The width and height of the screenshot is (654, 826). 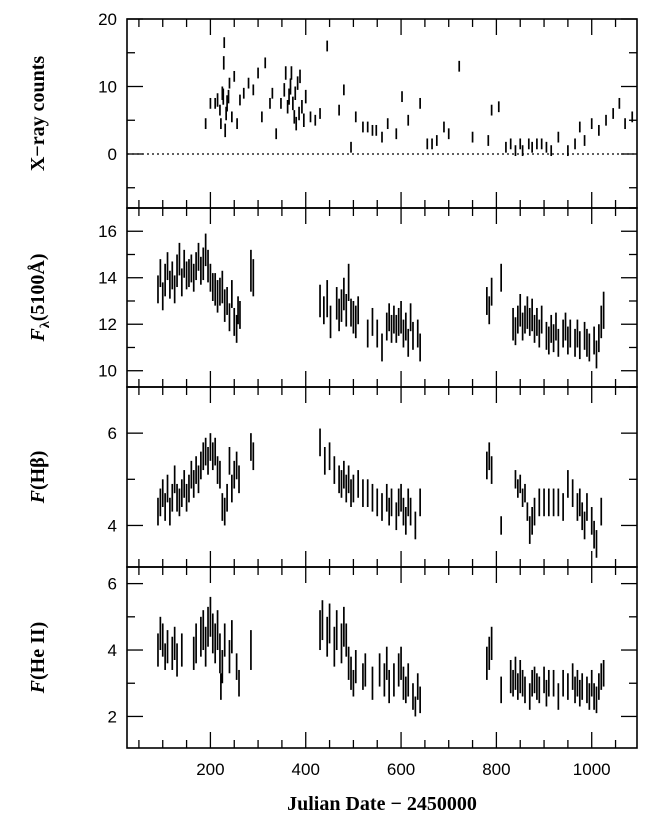 What do you see at coordinates (107, 278) in the screenshot?
I see `y-tick-label: 14` at bounding box center [107, 278].